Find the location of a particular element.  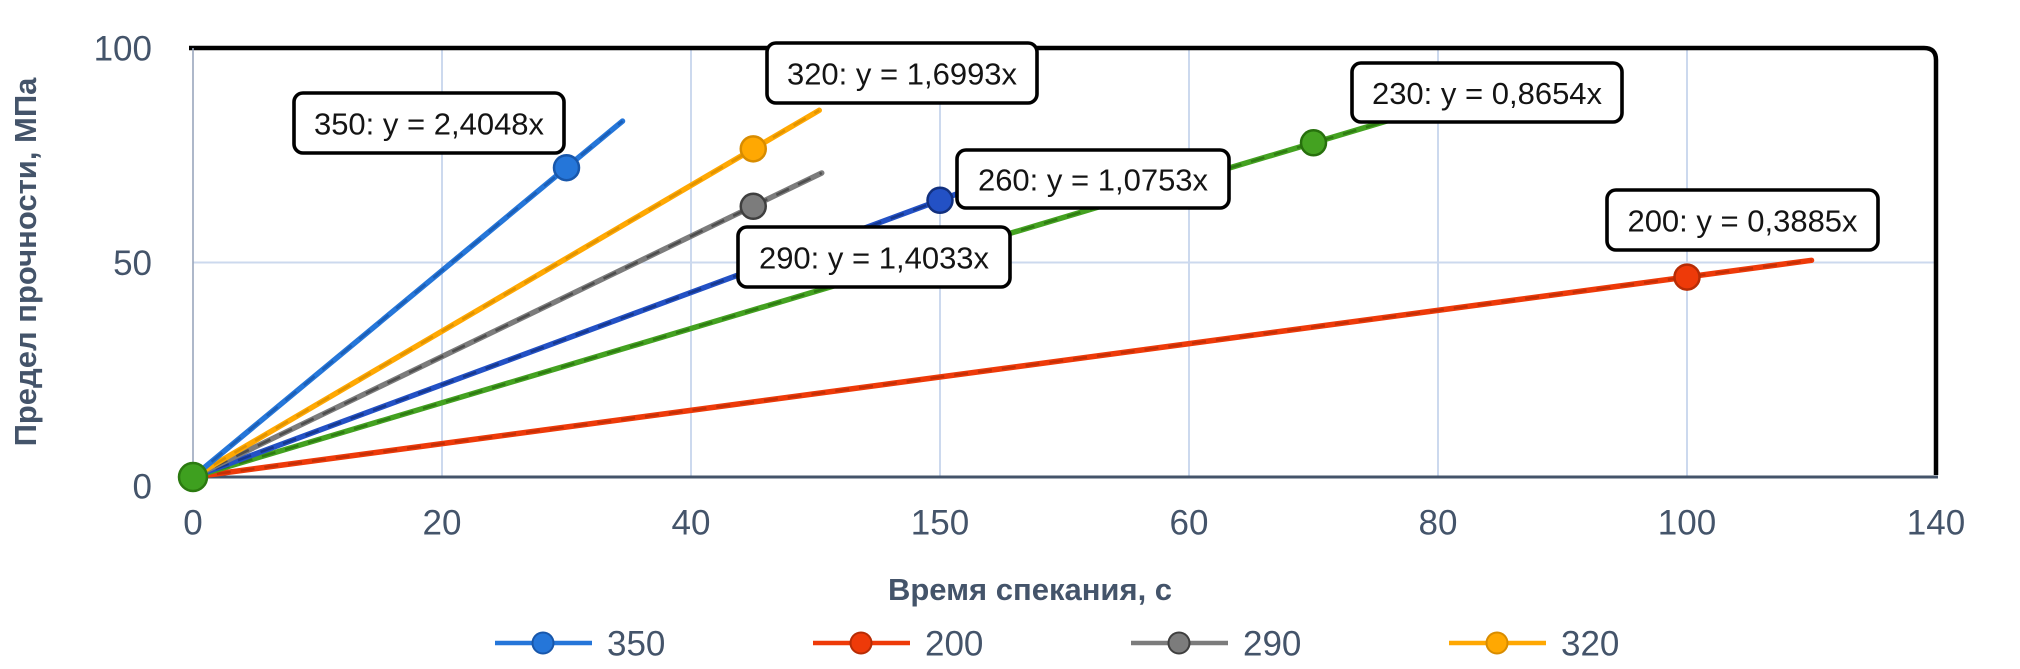

callout-text-200: 200: y = 0,3885x is located at coordinates (1742, 221).